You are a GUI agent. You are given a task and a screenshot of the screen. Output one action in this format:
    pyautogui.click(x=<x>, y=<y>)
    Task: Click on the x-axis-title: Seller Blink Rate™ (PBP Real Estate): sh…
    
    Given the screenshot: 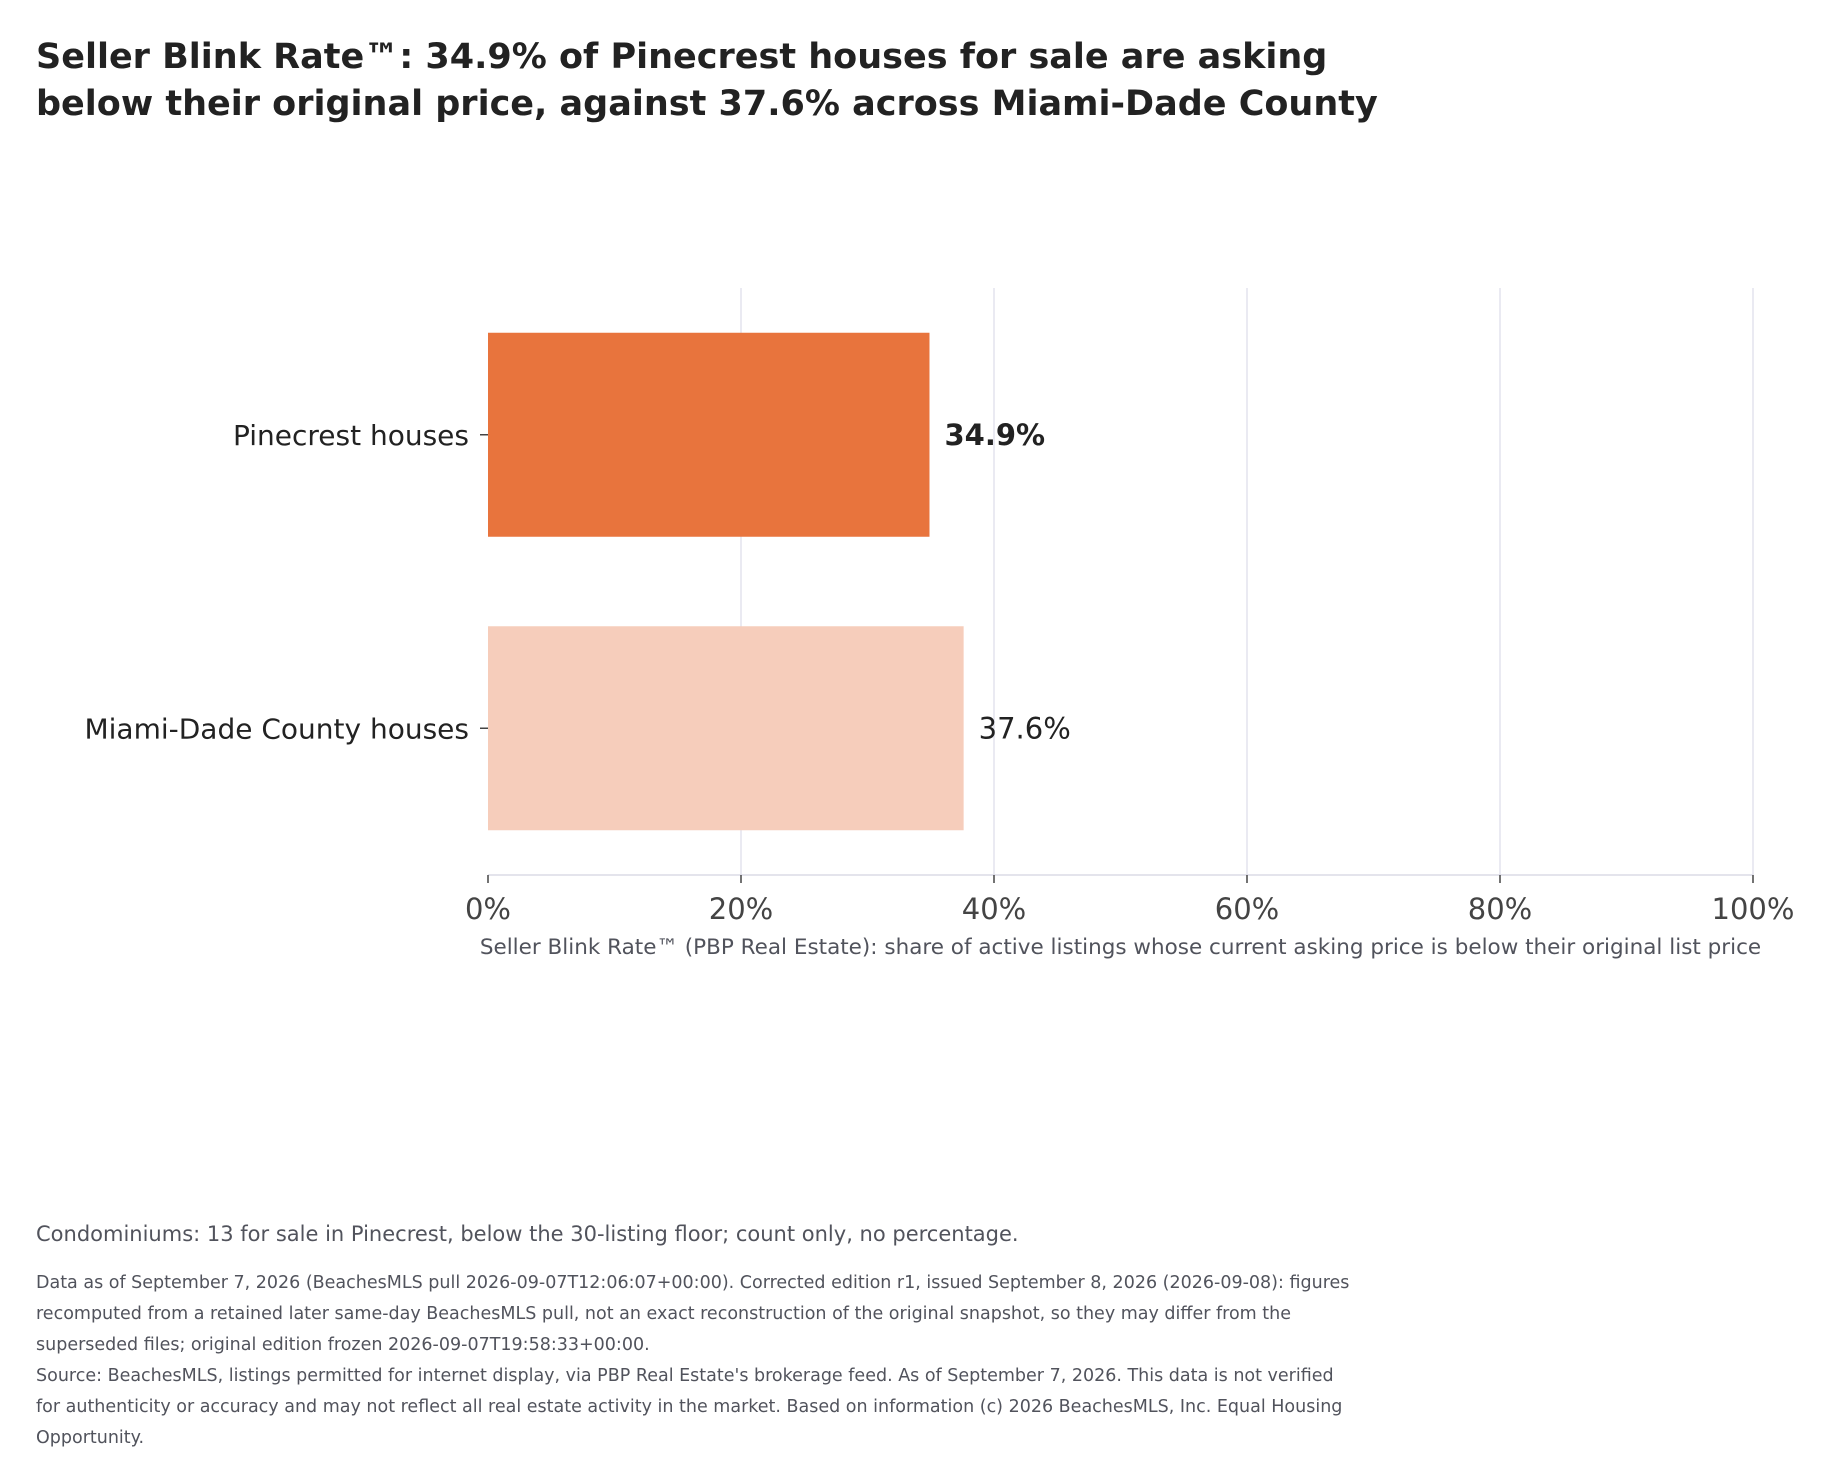 What is the action you would take?
    pyautogui.click(x=1120, y=947)
    